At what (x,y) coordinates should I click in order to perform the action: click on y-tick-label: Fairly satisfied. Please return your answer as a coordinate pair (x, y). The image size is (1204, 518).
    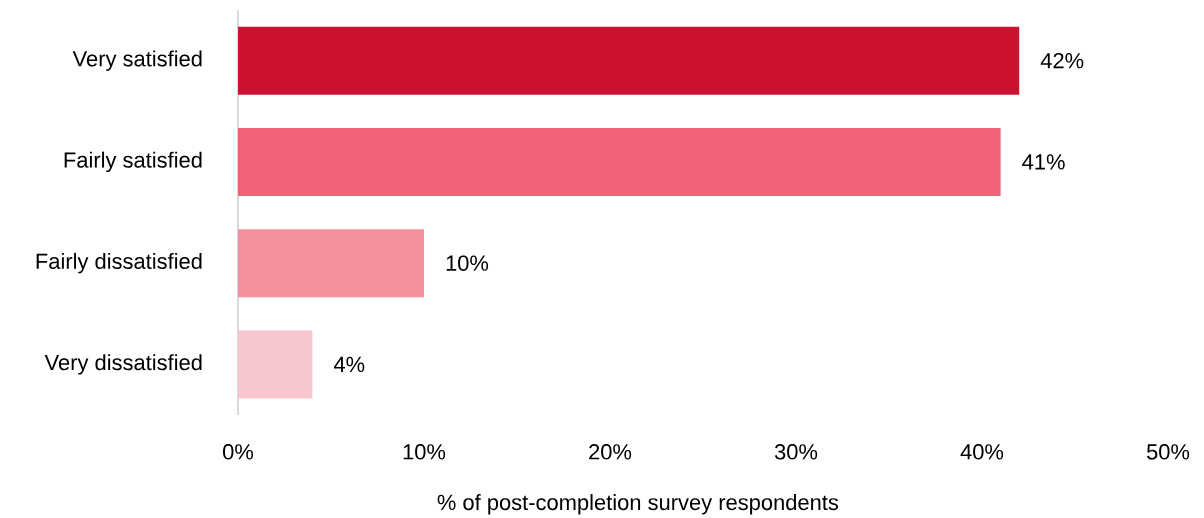
    Looking at the image, I should click on (133, 162).